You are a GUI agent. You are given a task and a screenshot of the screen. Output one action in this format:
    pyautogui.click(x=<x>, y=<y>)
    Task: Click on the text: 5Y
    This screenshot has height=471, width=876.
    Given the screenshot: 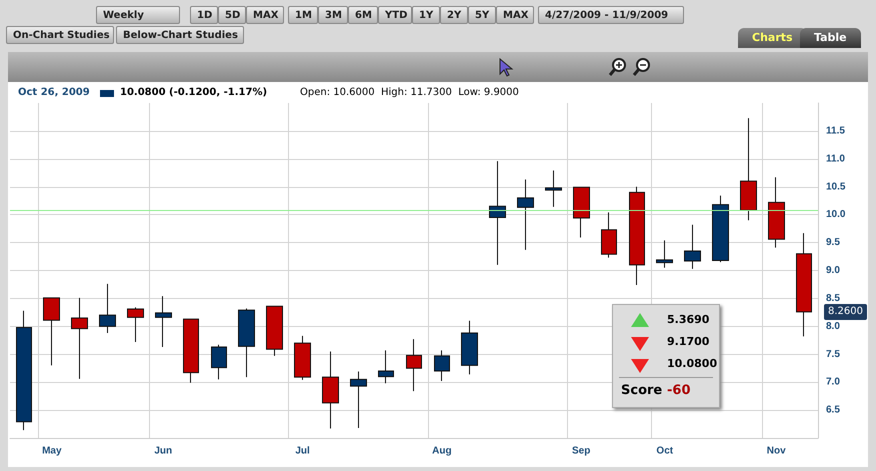 What is the action you would take?
    pyautogui.click(x=482, y=15)
    